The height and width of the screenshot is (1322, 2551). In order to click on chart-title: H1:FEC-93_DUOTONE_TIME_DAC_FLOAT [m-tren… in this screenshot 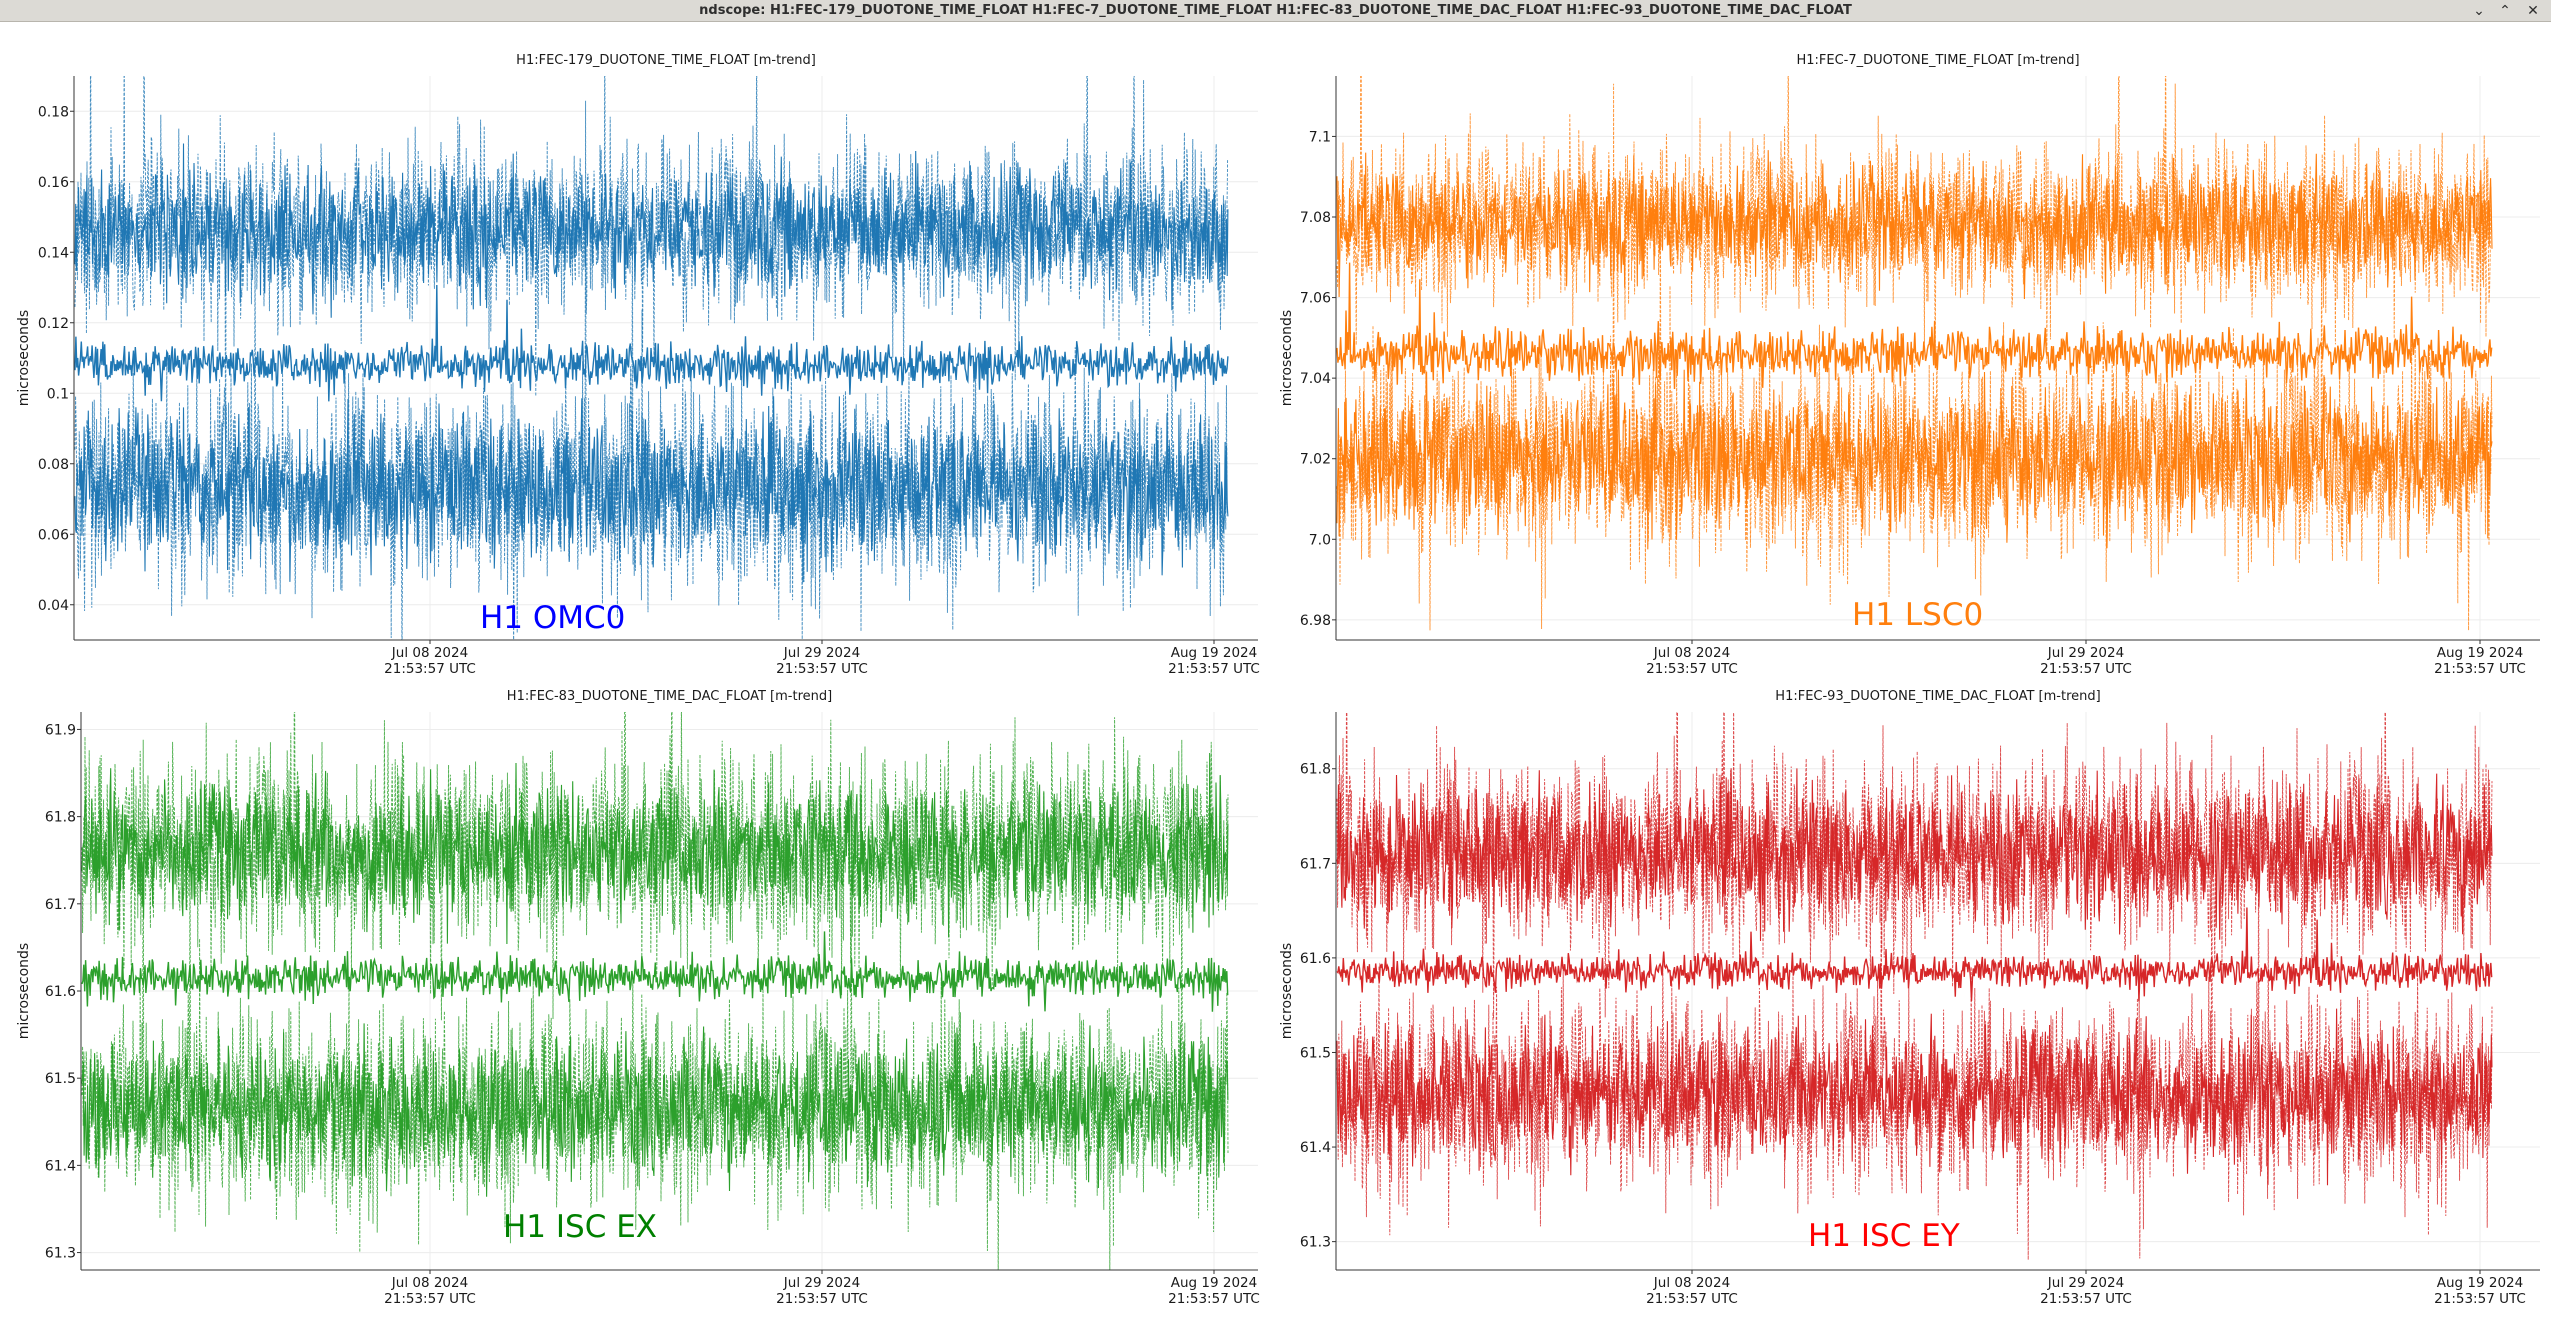, I will do `click(1937, 696)`.